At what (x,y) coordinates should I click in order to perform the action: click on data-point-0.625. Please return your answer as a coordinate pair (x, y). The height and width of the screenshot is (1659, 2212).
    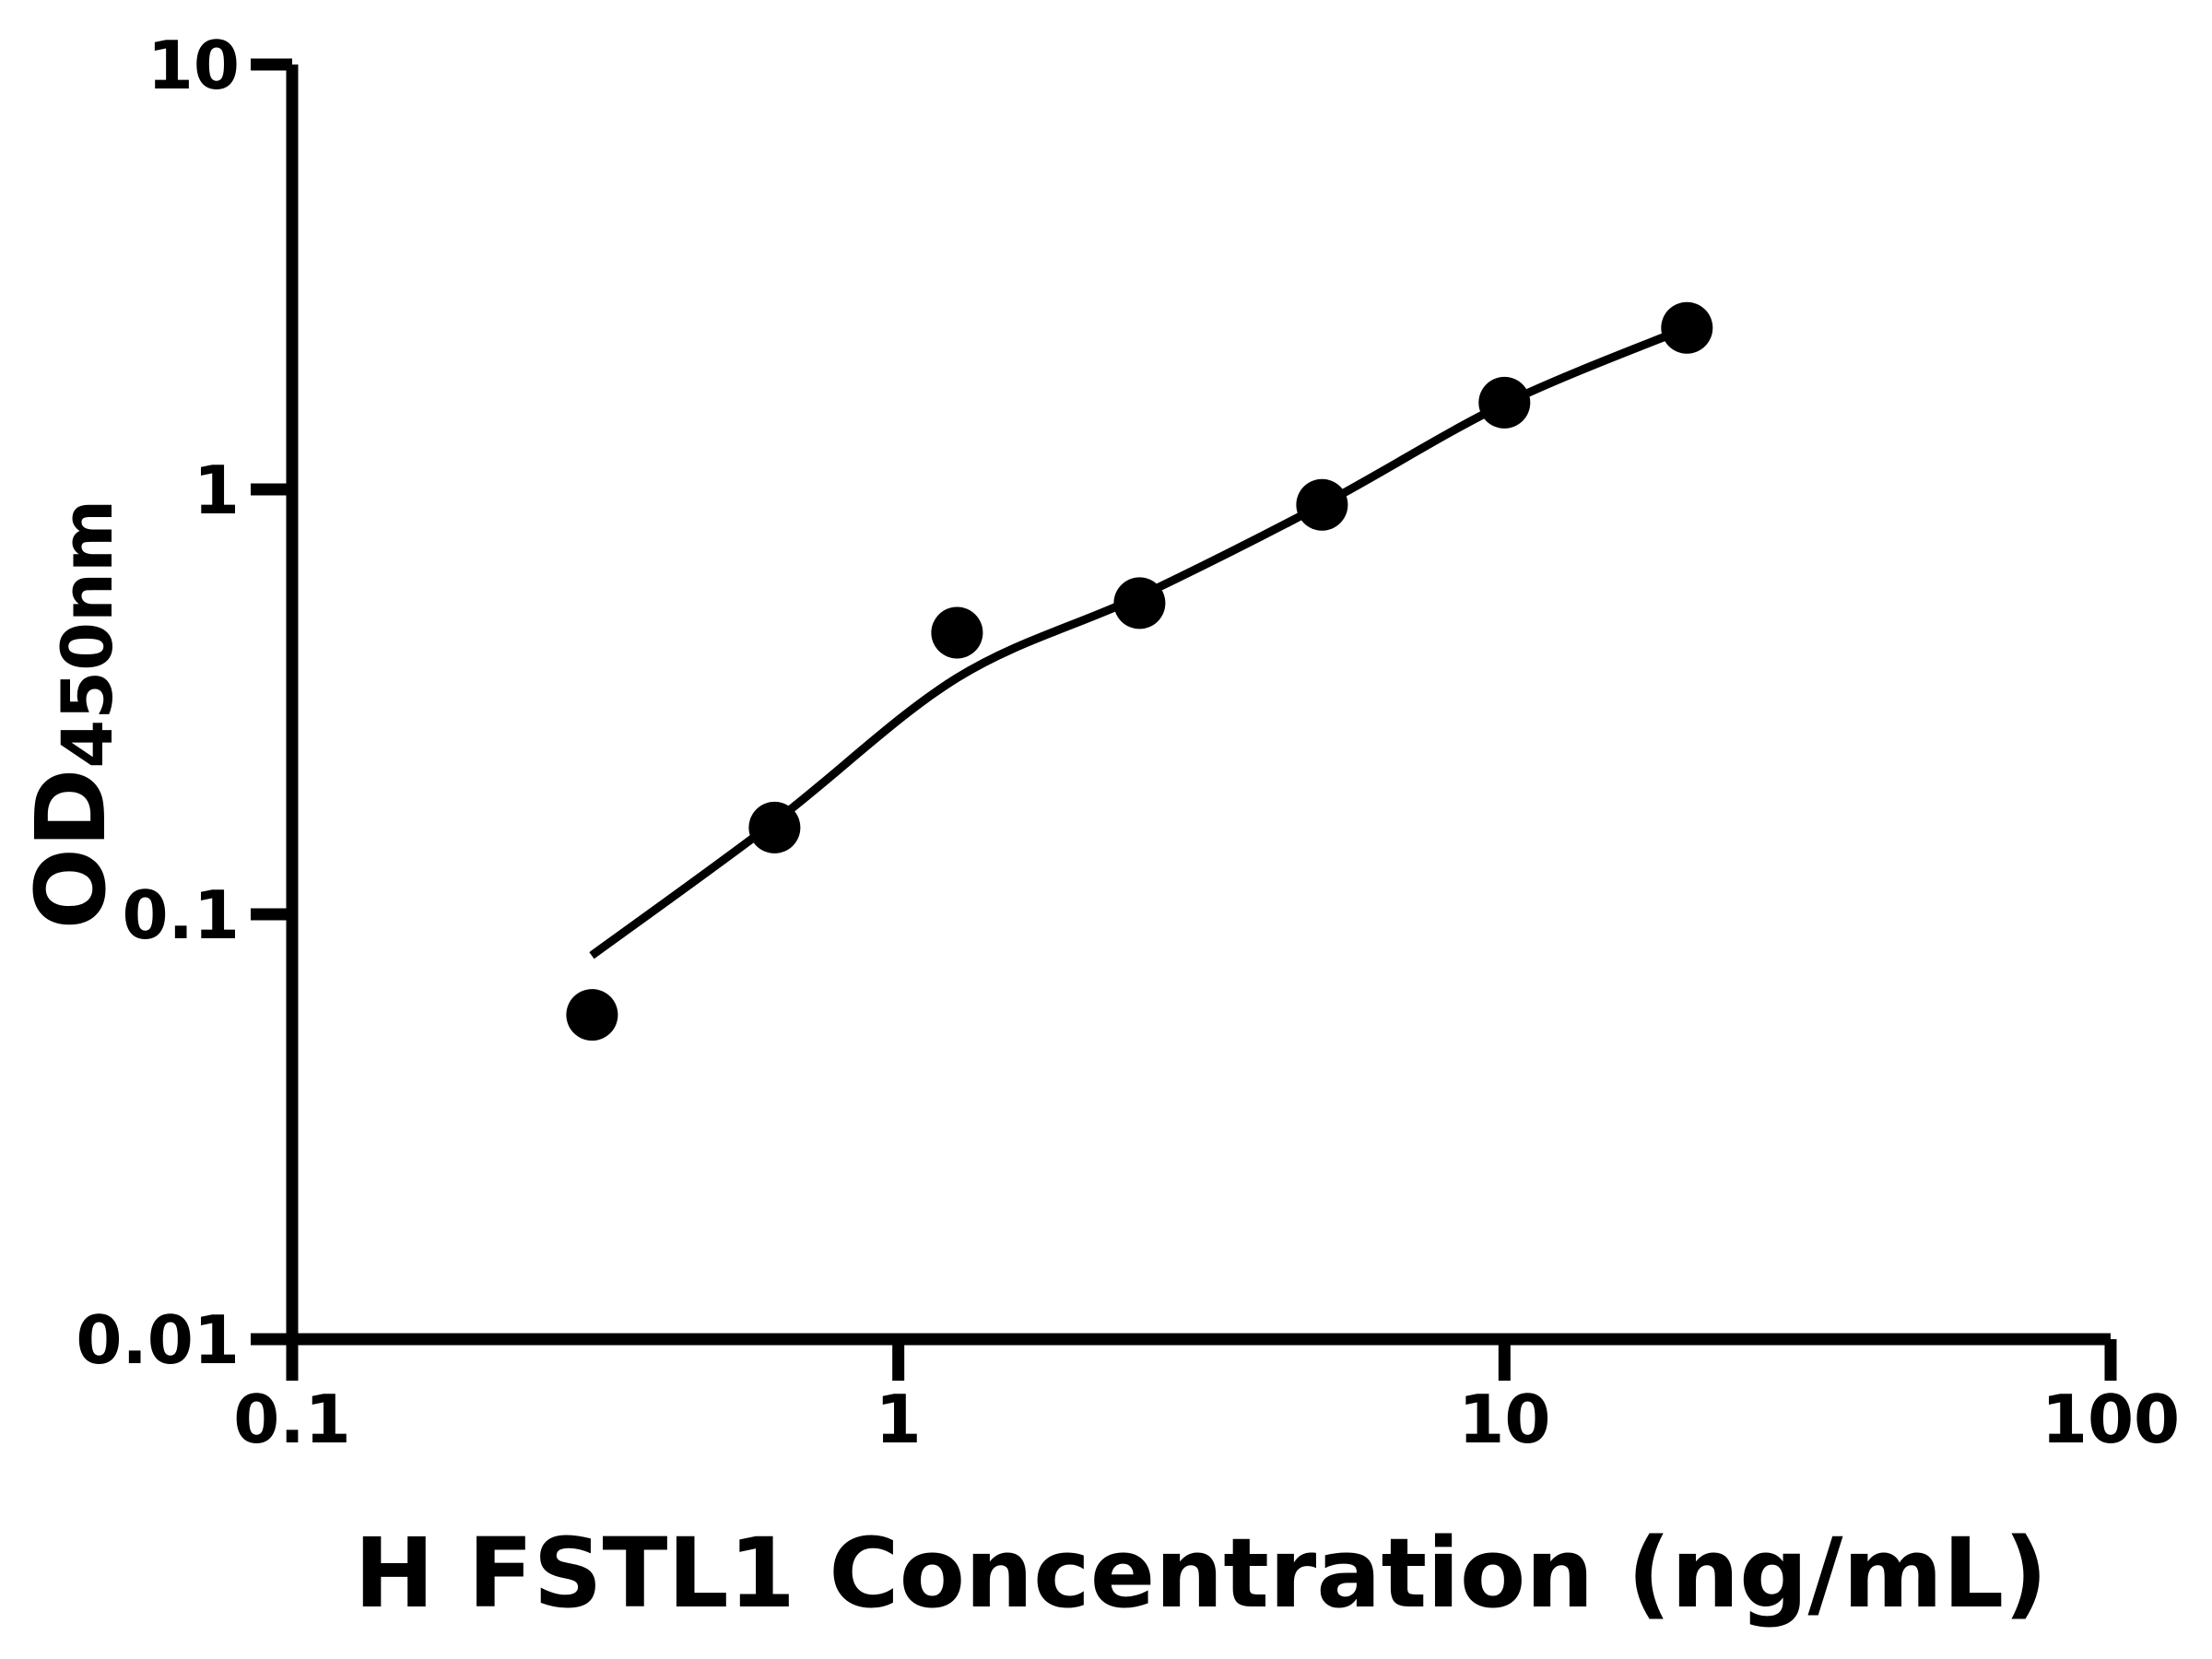
    Looking at the image, I should click on (774, 827).